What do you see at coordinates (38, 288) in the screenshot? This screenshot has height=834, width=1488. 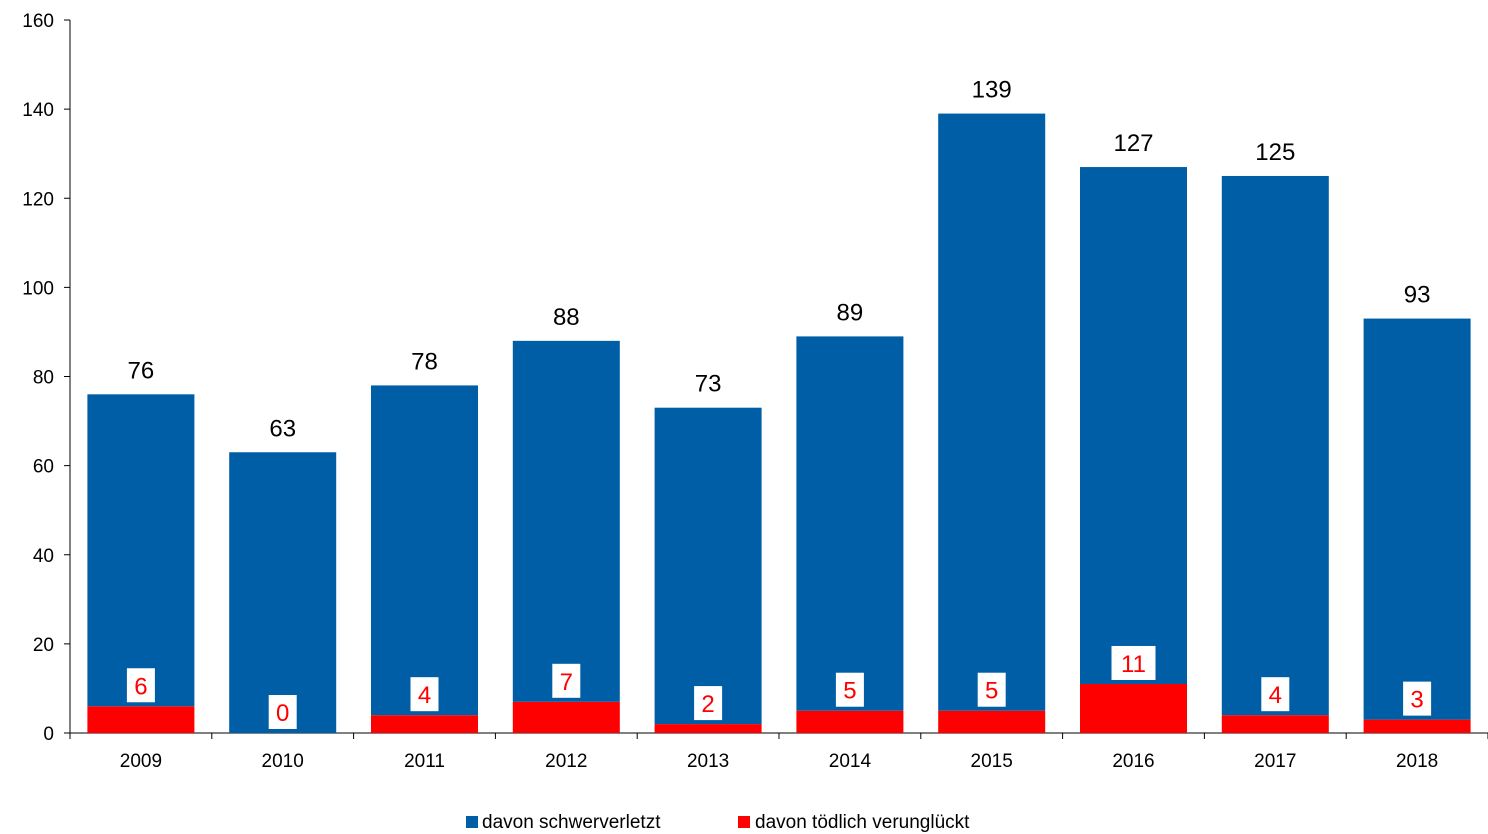 I see `y-tick-label: 100` at bounding box center [38, 288].